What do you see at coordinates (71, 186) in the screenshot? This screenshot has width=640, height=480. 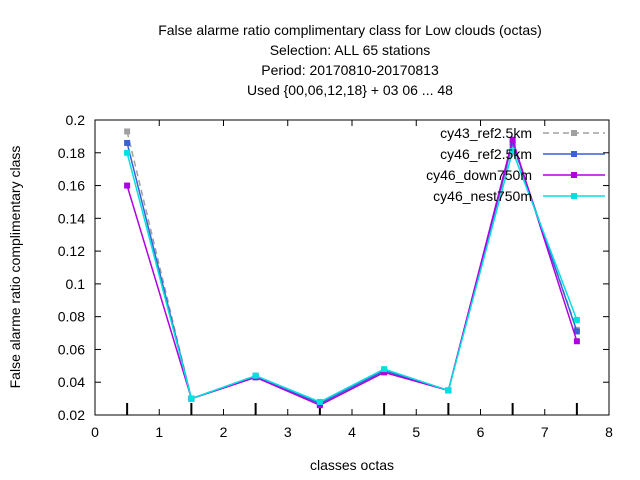 I see `y-tick-label: 0.16` at bounding box center [71, 186].